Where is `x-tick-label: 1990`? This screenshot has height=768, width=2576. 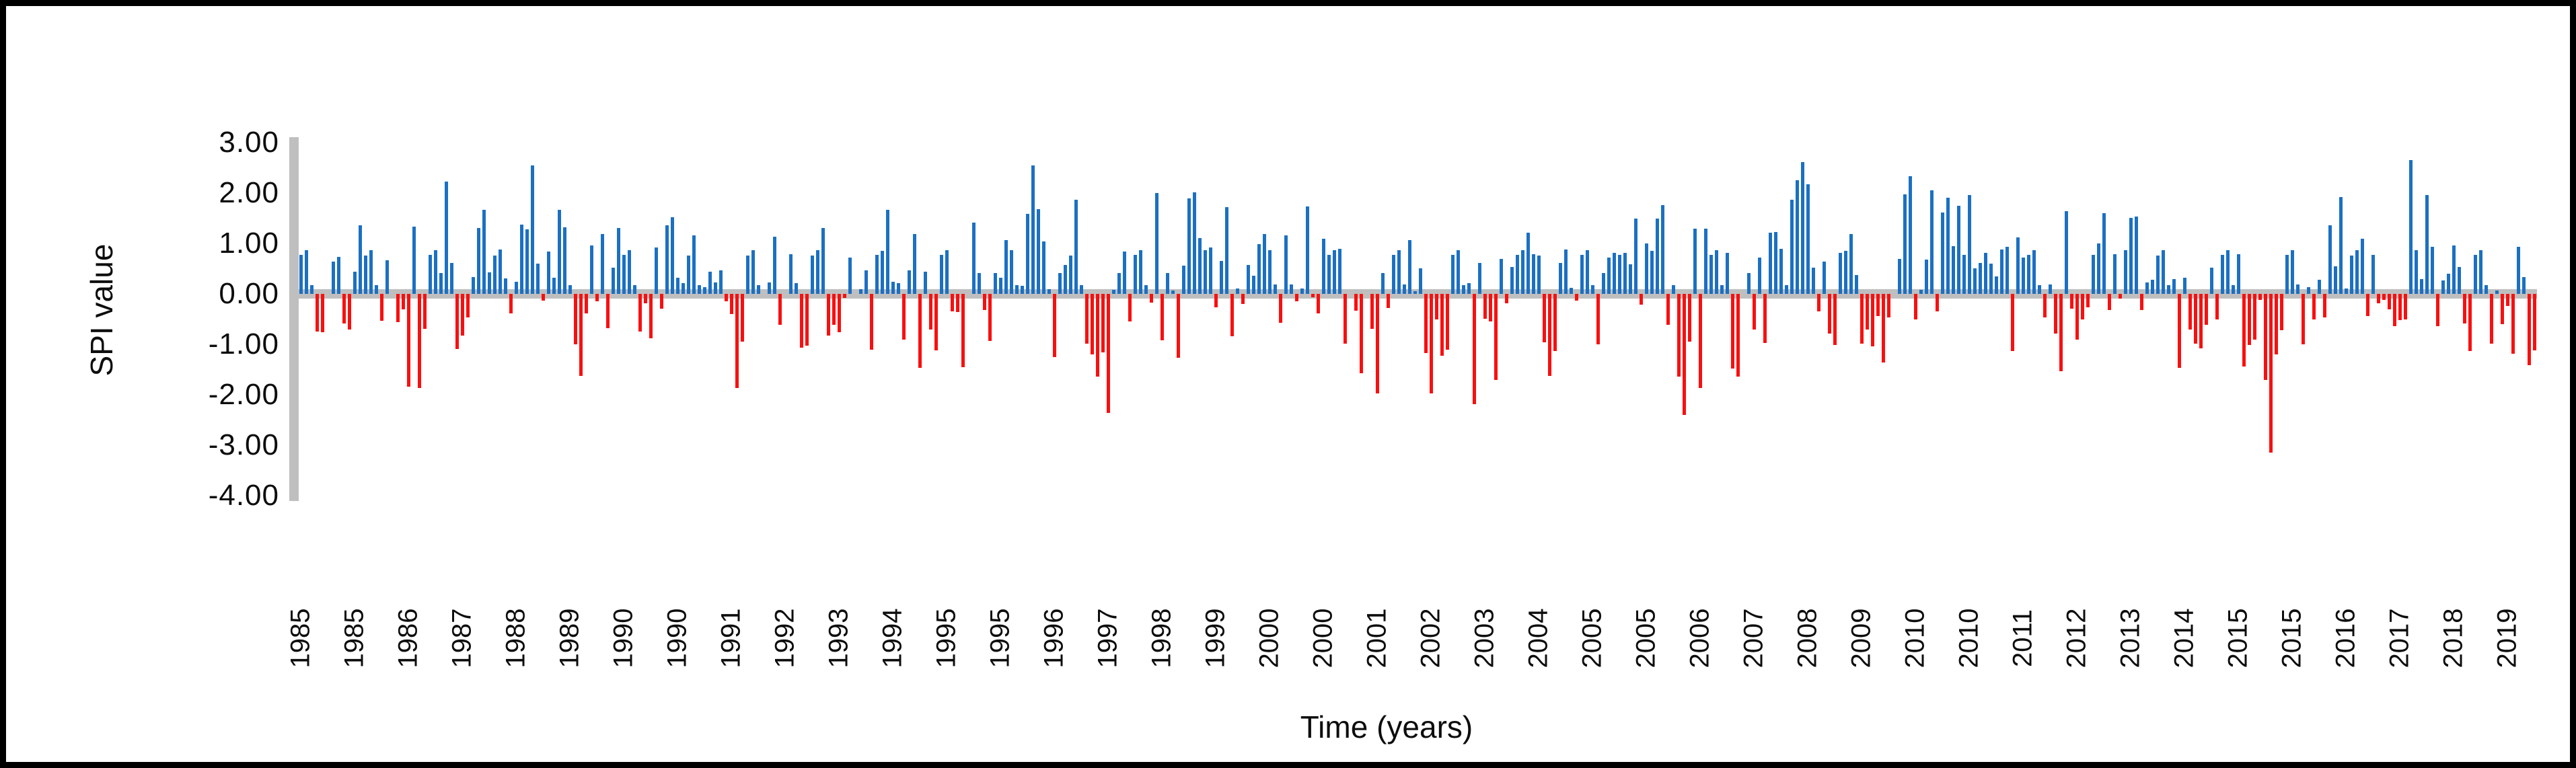
x-tick-label: 1990 is located at coordinates (623, 638).